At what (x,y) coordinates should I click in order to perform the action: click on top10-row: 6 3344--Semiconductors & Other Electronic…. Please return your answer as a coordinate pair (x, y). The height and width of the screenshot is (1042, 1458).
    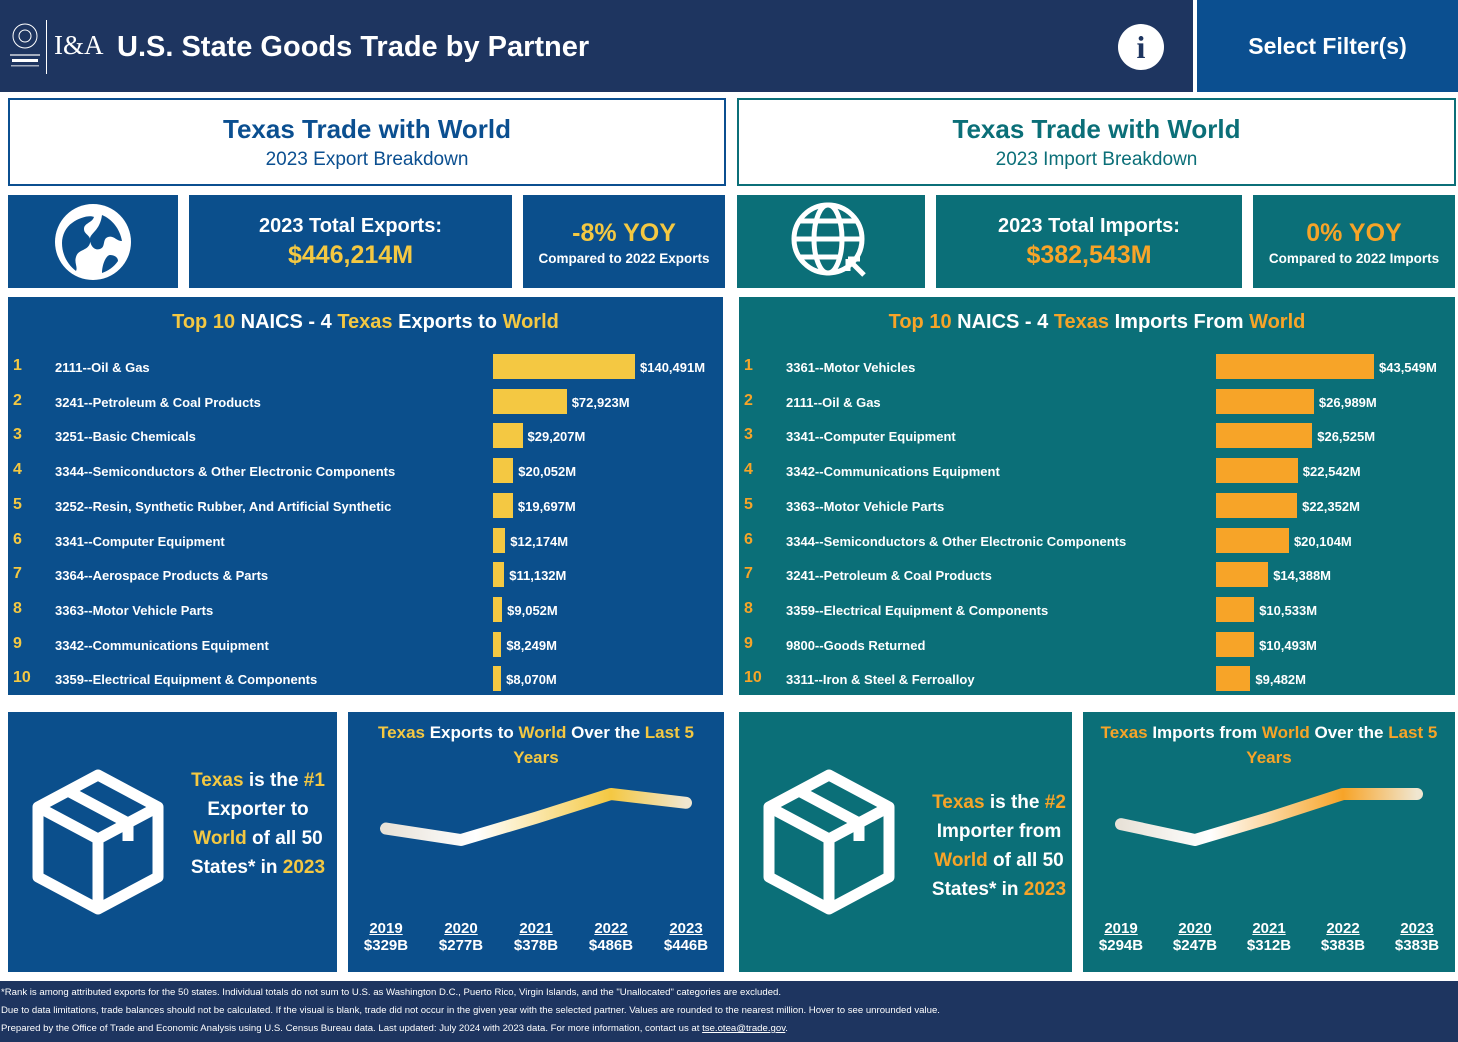
    Looking at the image, I should click on (1097, 540).